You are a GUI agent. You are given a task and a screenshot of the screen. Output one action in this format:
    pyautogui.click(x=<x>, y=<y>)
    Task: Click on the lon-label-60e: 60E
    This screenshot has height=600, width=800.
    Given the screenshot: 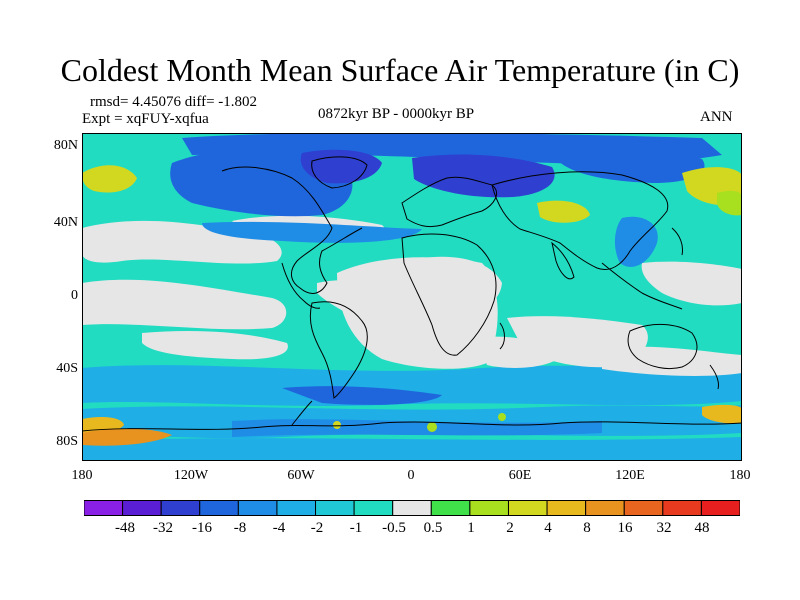 What is the action you would take?
    pyautogui.click(x=520, y=475)
    